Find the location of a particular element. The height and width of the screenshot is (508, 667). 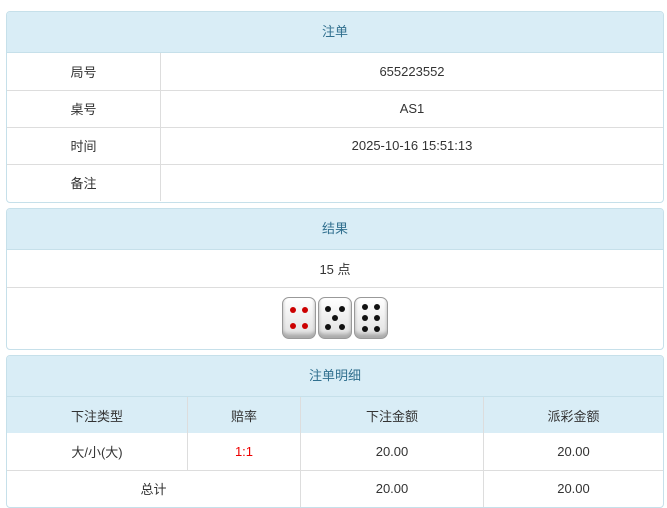

dice-cell is located at coordinates (335, 317).